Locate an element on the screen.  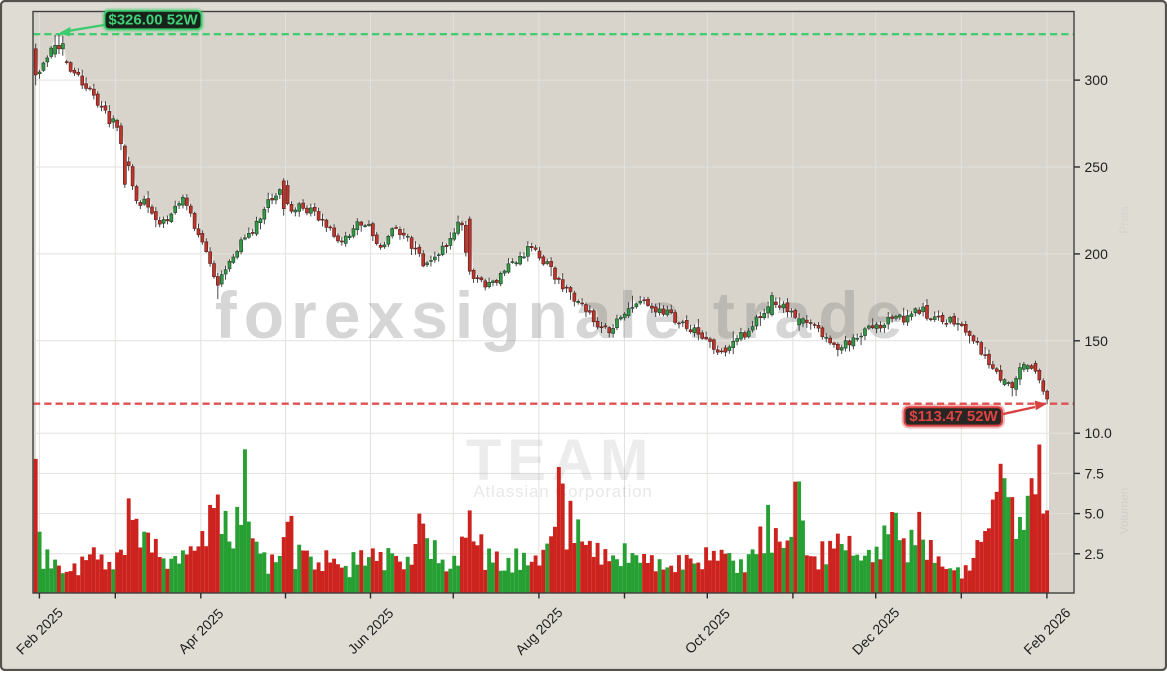
svg-text: 300 is located at coordinates (1097, 80).